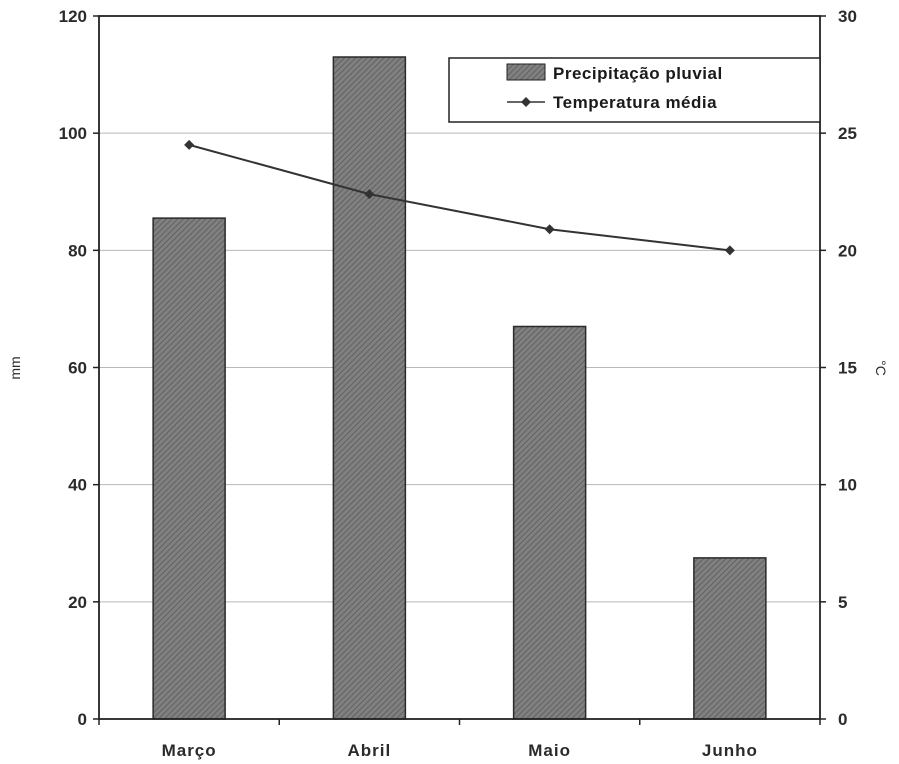 The width and height of the screenshot is (899, 764). Describe the element at coordinates (370, 750) in the screenshot. I see `category-label: Abril` at that location.